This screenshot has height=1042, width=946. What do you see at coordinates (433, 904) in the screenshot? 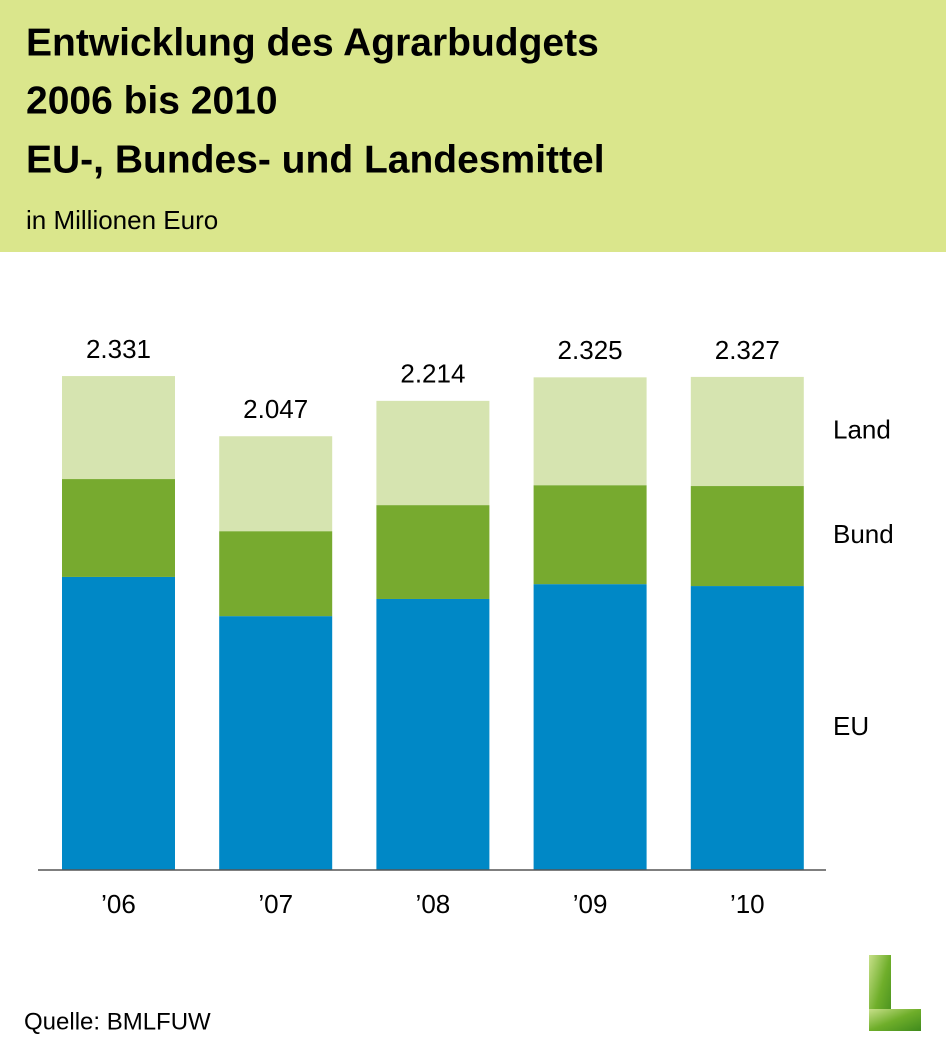
I see `x-tick-label: ’08` at bounding box center [433, 904].